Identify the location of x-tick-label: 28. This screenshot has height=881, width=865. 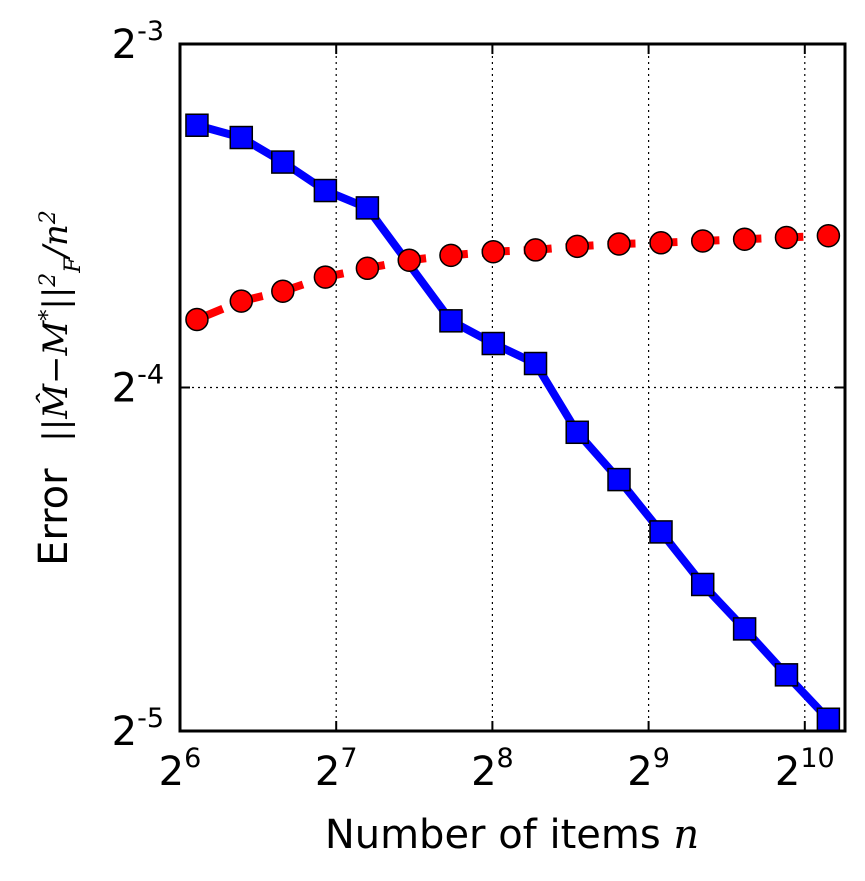
(492, 769).